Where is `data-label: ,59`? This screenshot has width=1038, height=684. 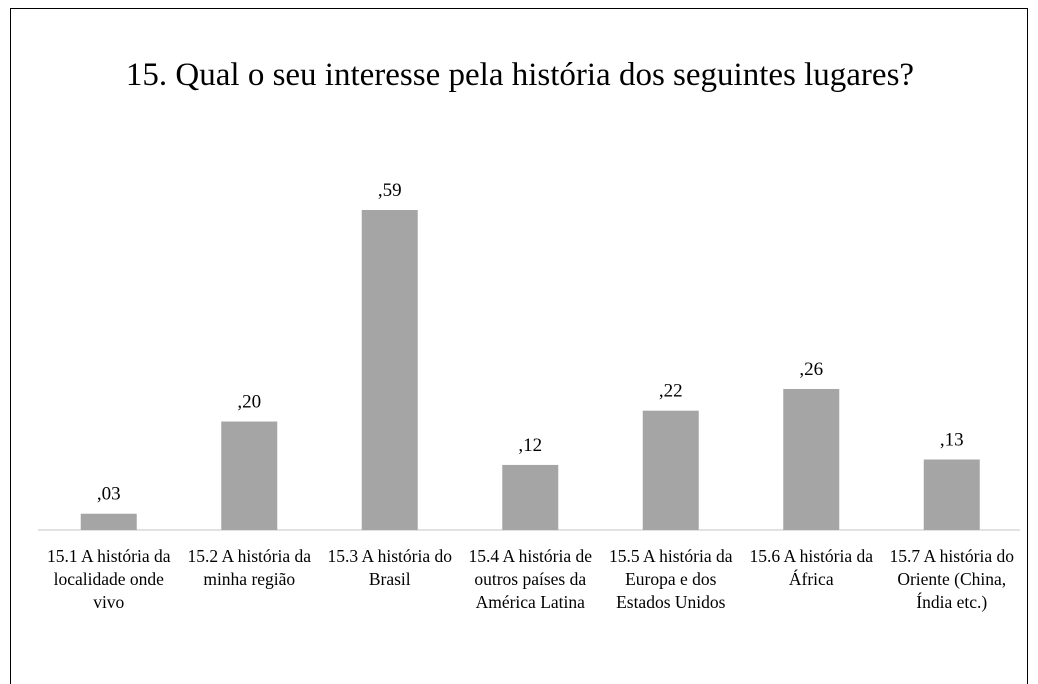 data-label: ,59 is located at coordinates (390, 190).